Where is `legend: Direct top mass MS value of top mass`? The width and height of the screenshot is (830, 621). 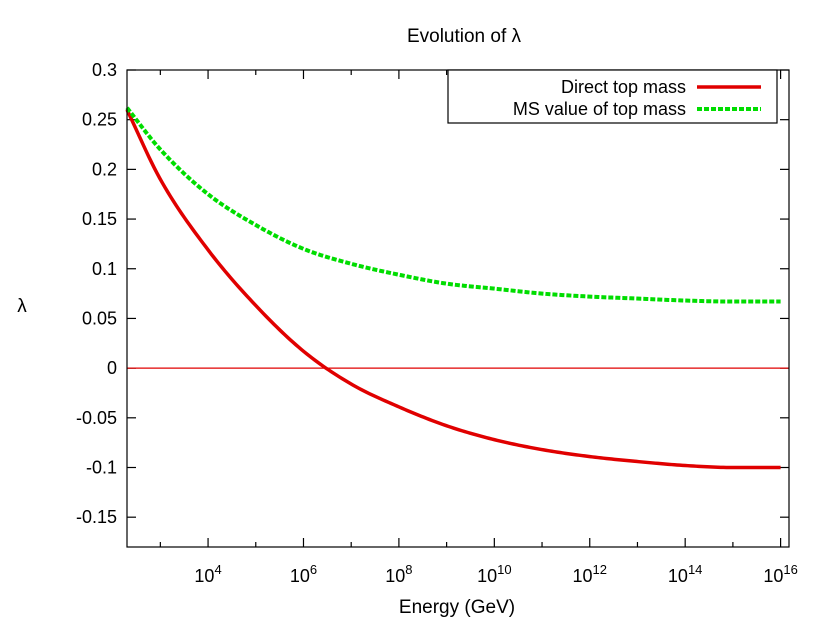
legend: Direct top mass MS value of top mass is located at coordinates (612, 96).